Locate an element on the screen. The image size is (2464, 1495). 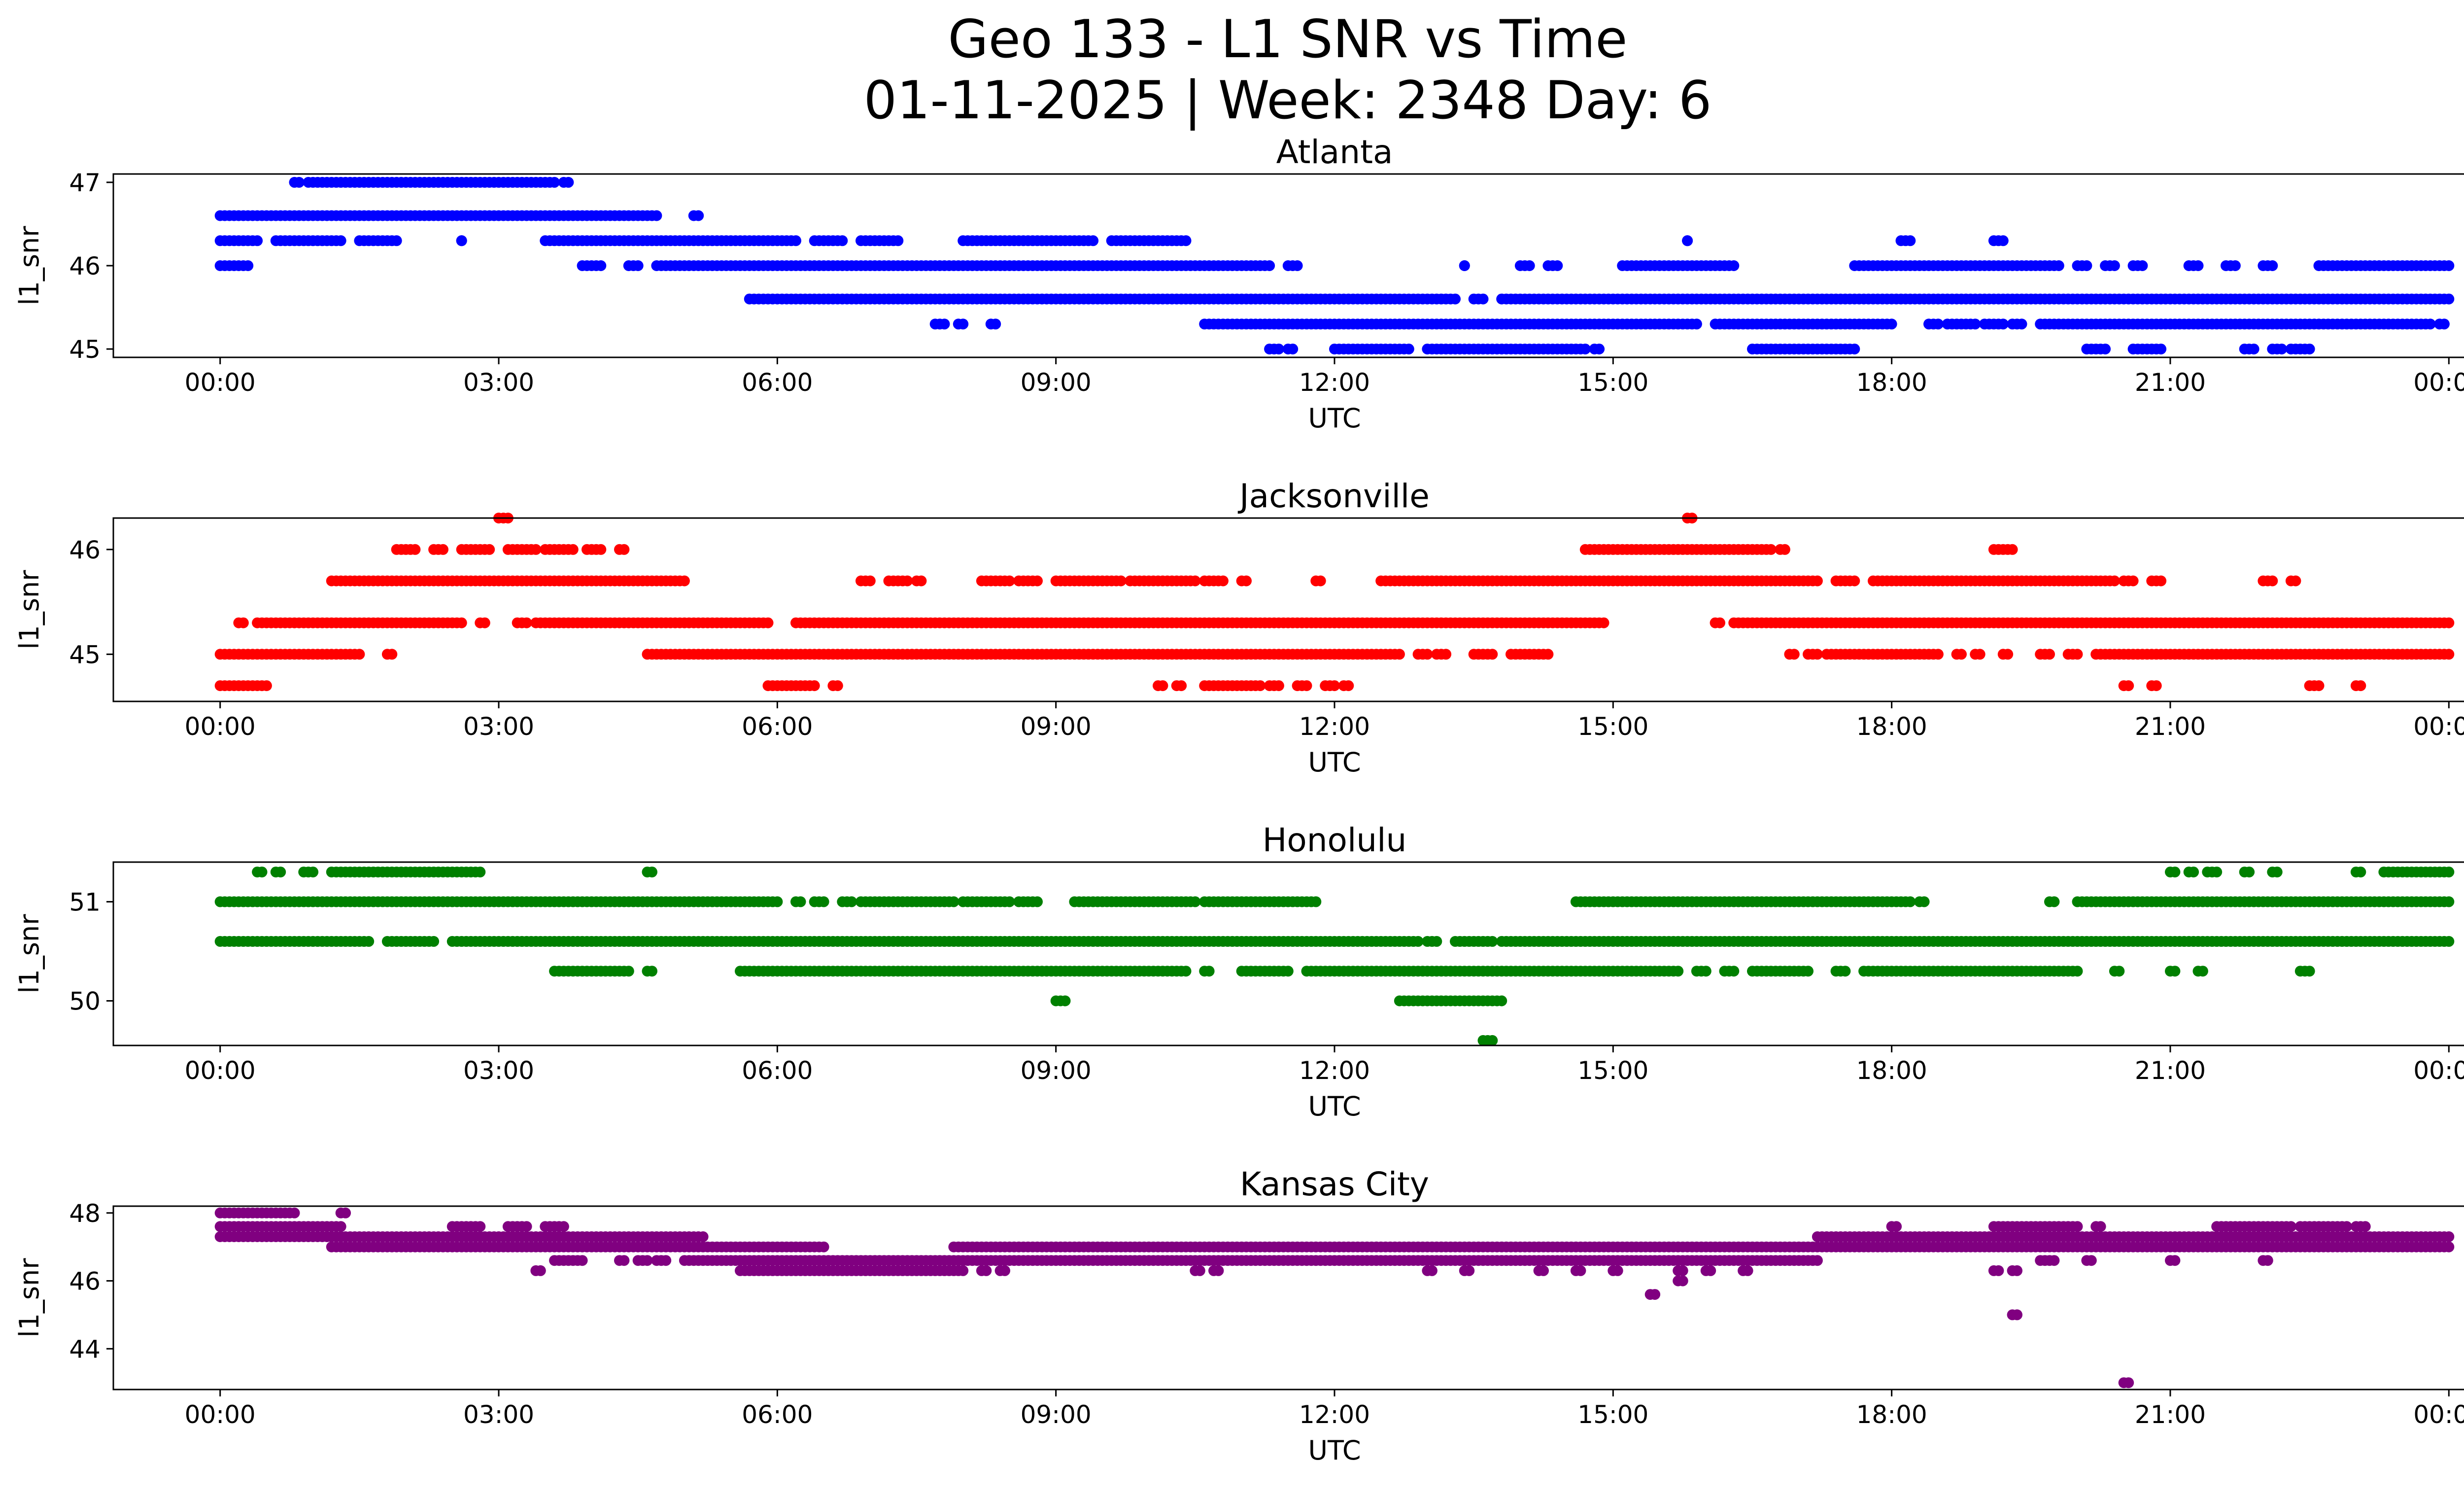
plot-frame is located at coordinates (1288, 953).